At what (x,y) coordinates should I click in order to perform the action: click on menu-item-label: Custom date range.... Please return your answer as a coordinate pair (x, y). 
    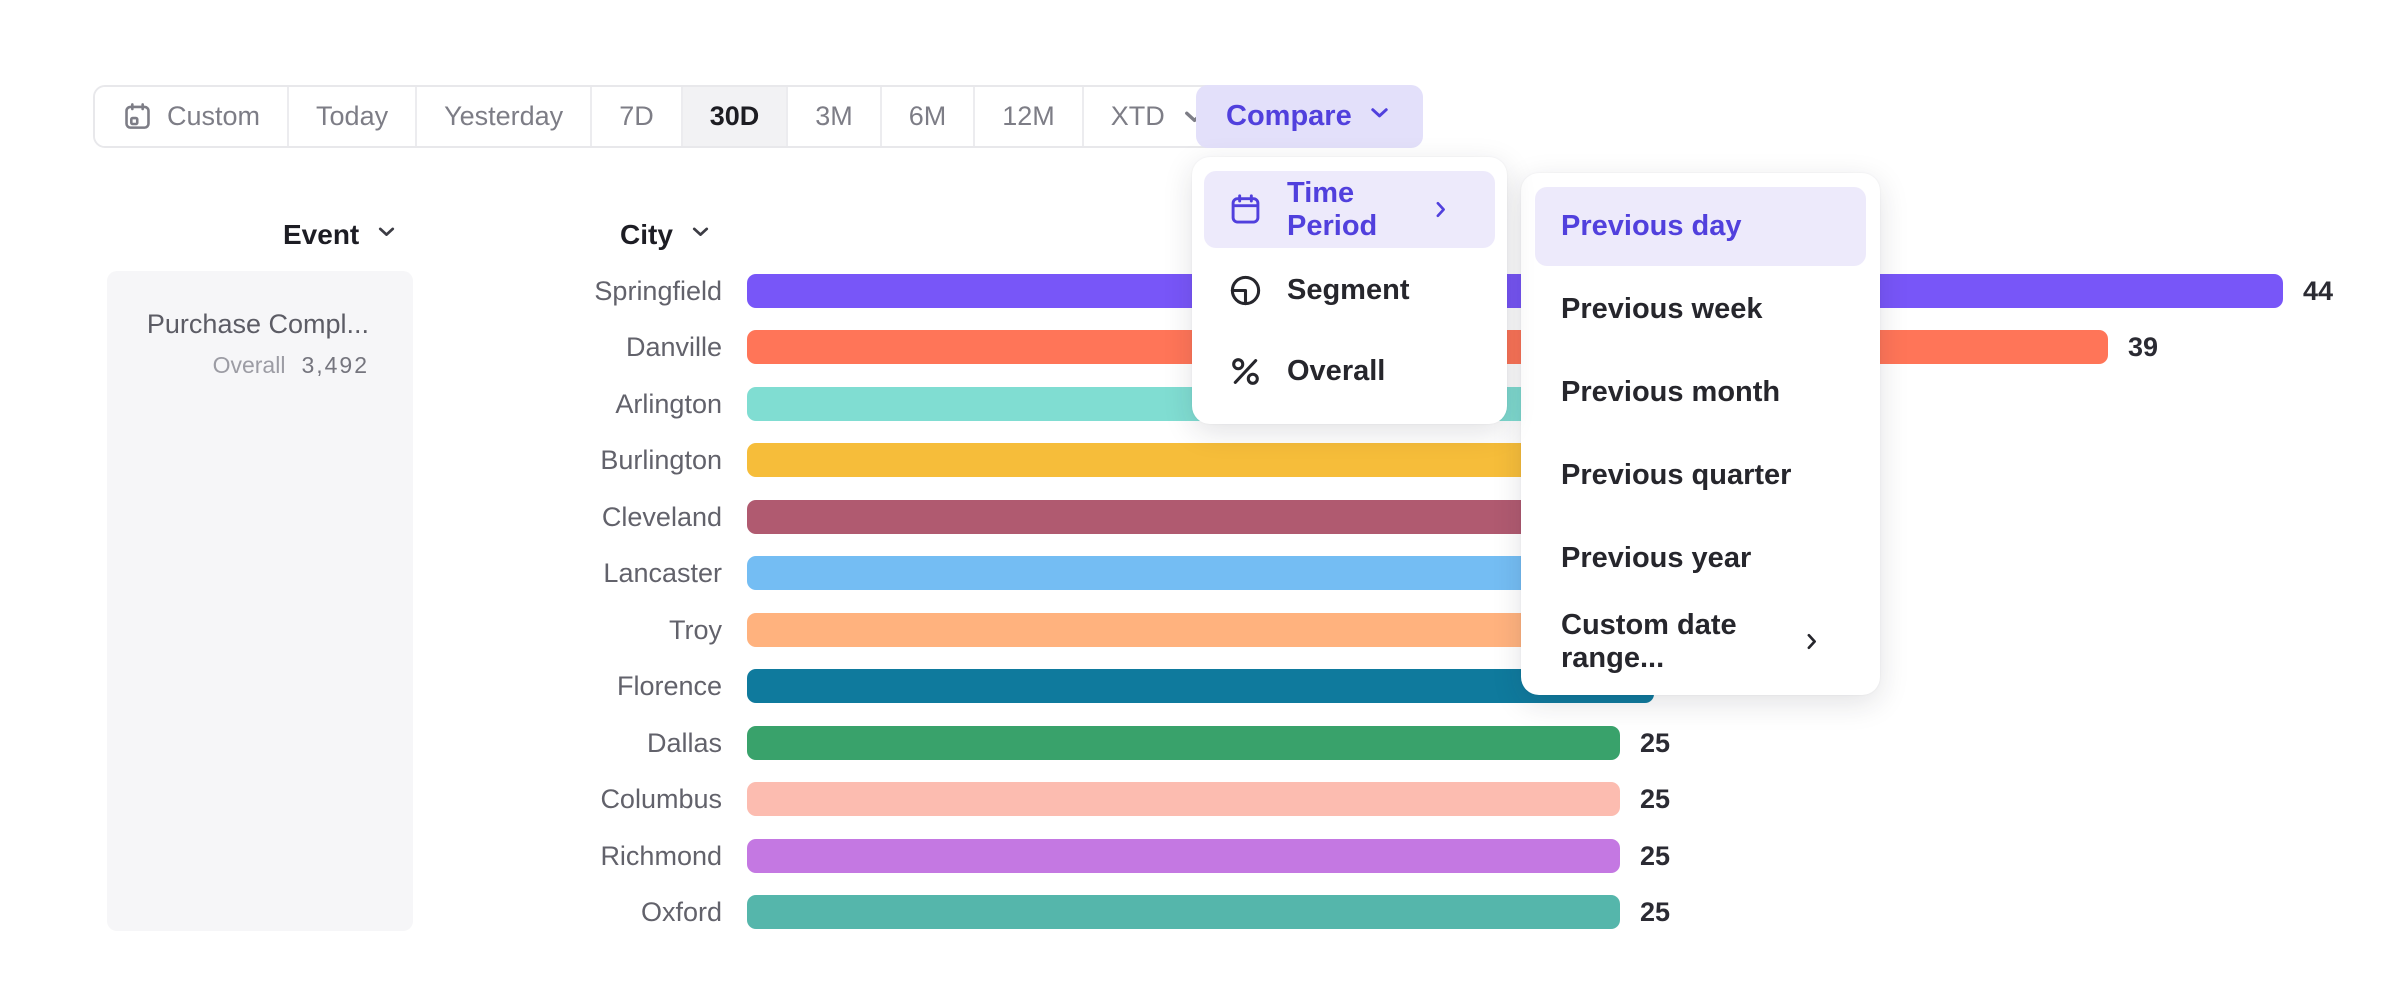
    Looking at the image, I should click on (1649, 641).